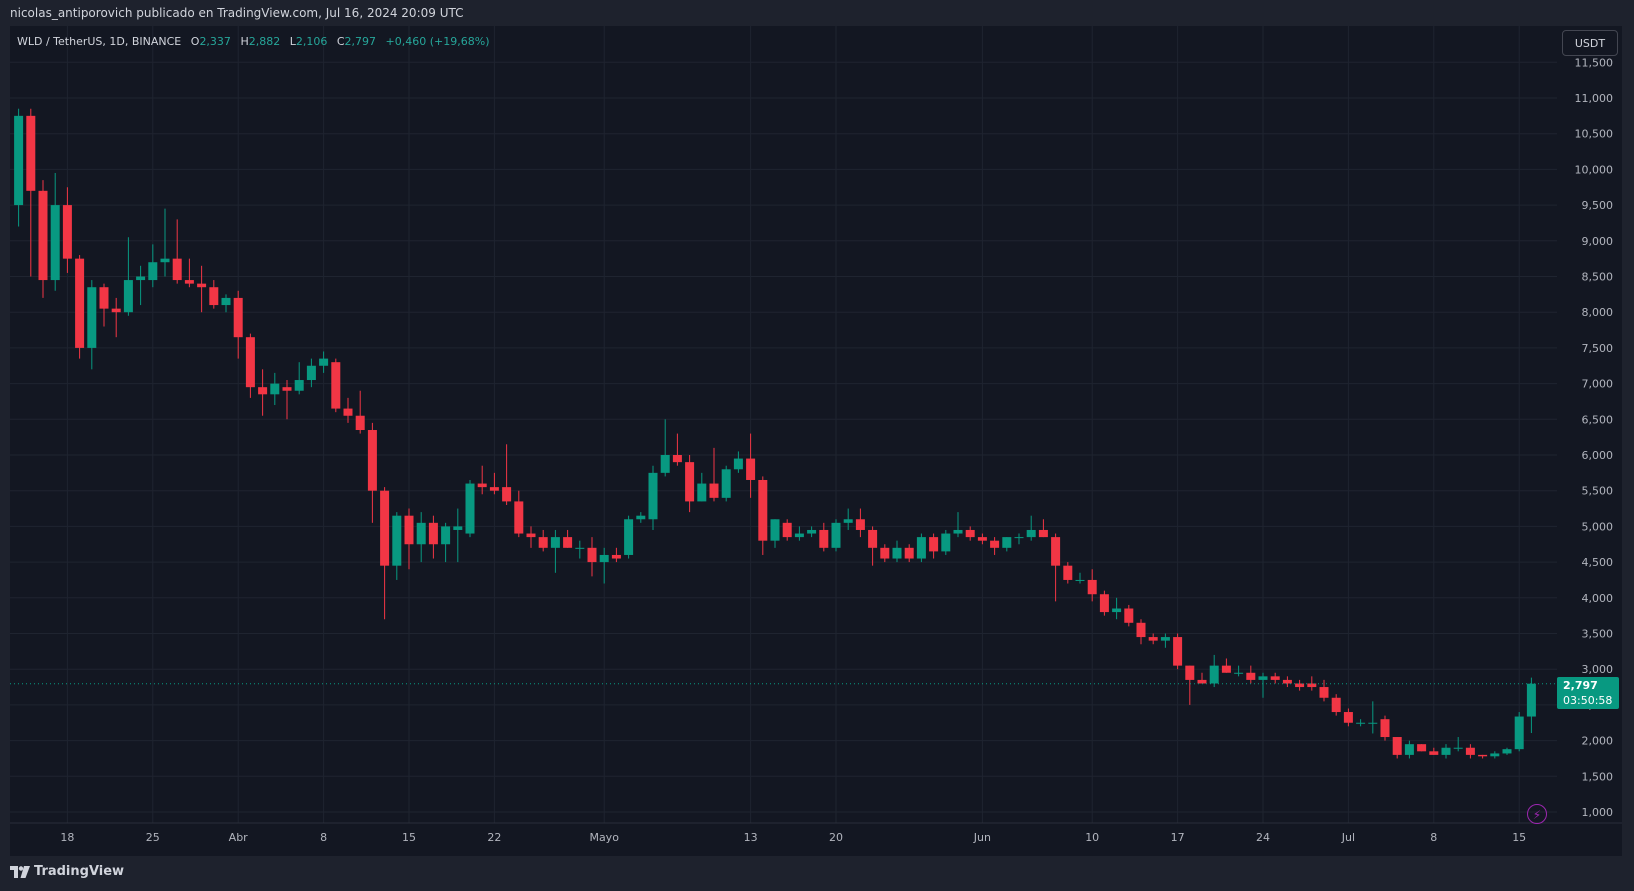 Image resolution: width=1634 pixels, height=891 pixels. Describe the element at coordinates (67, 871) in the screenshot. I see `tradingview-brand: TradingView` at that location.